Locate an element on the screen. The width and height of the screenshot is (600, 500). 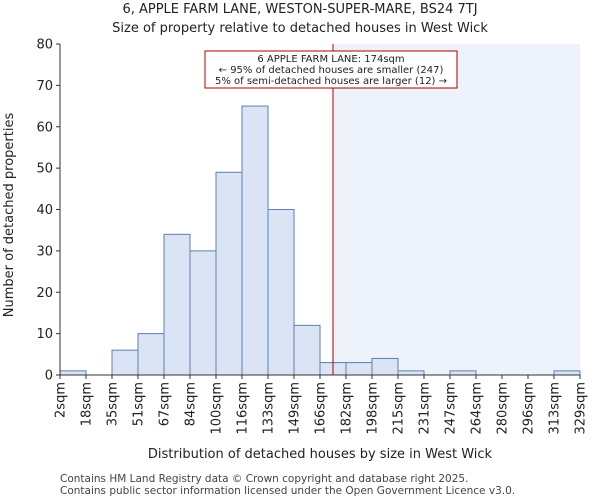
x-tick-label: 166sqm is located at coordinates (321, 408).